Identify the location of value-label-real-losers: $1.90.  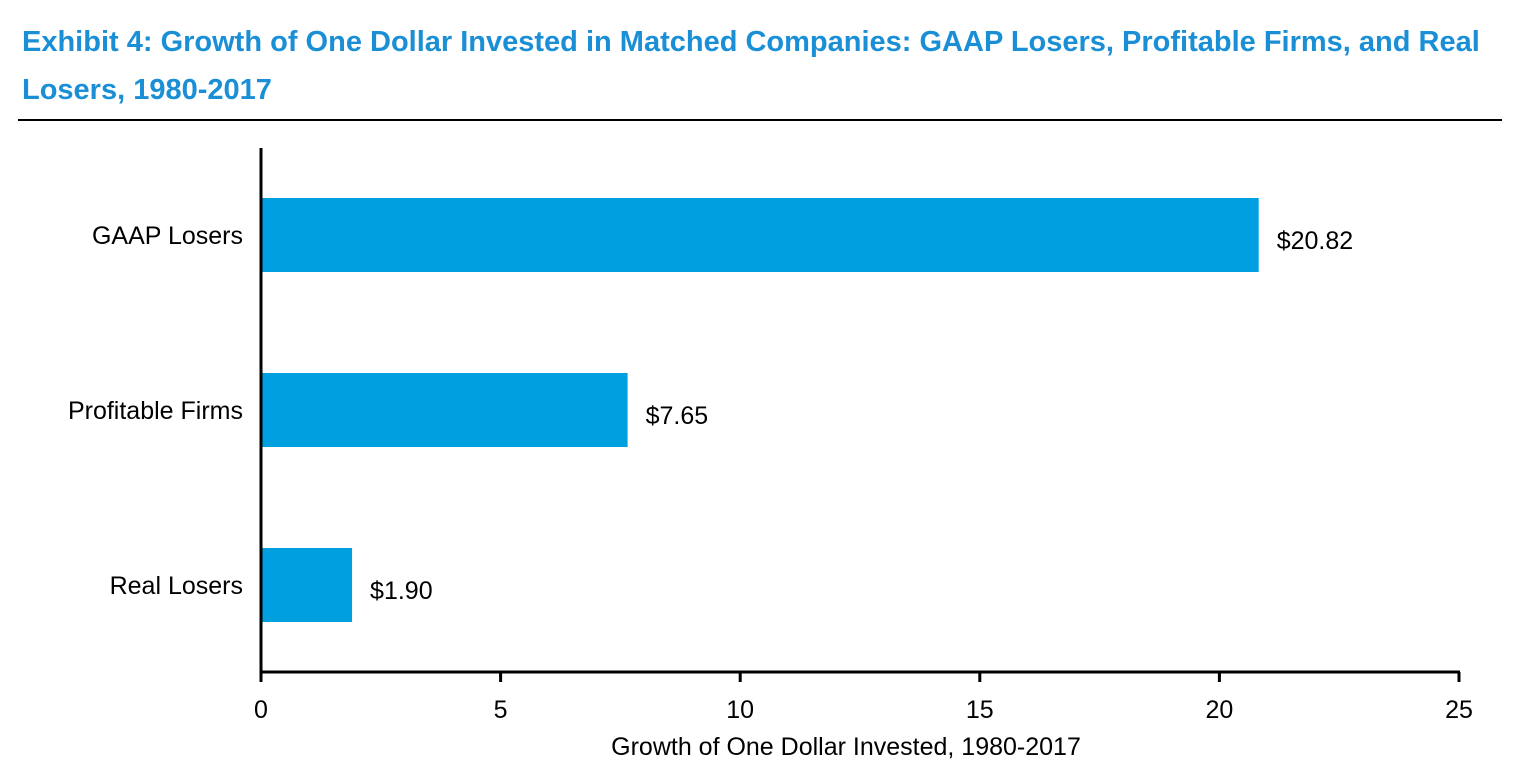
(401, 591).